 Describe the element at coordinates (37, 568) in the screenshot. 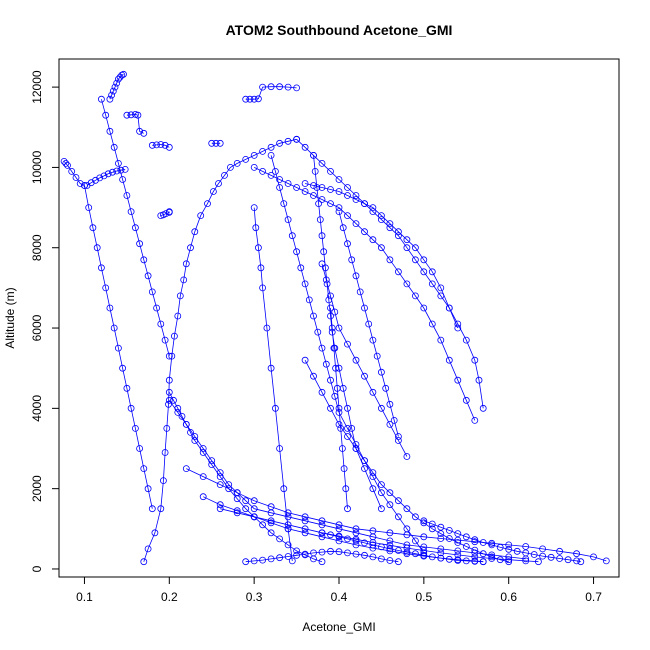

I see `y-tick-label: 0` at that location.